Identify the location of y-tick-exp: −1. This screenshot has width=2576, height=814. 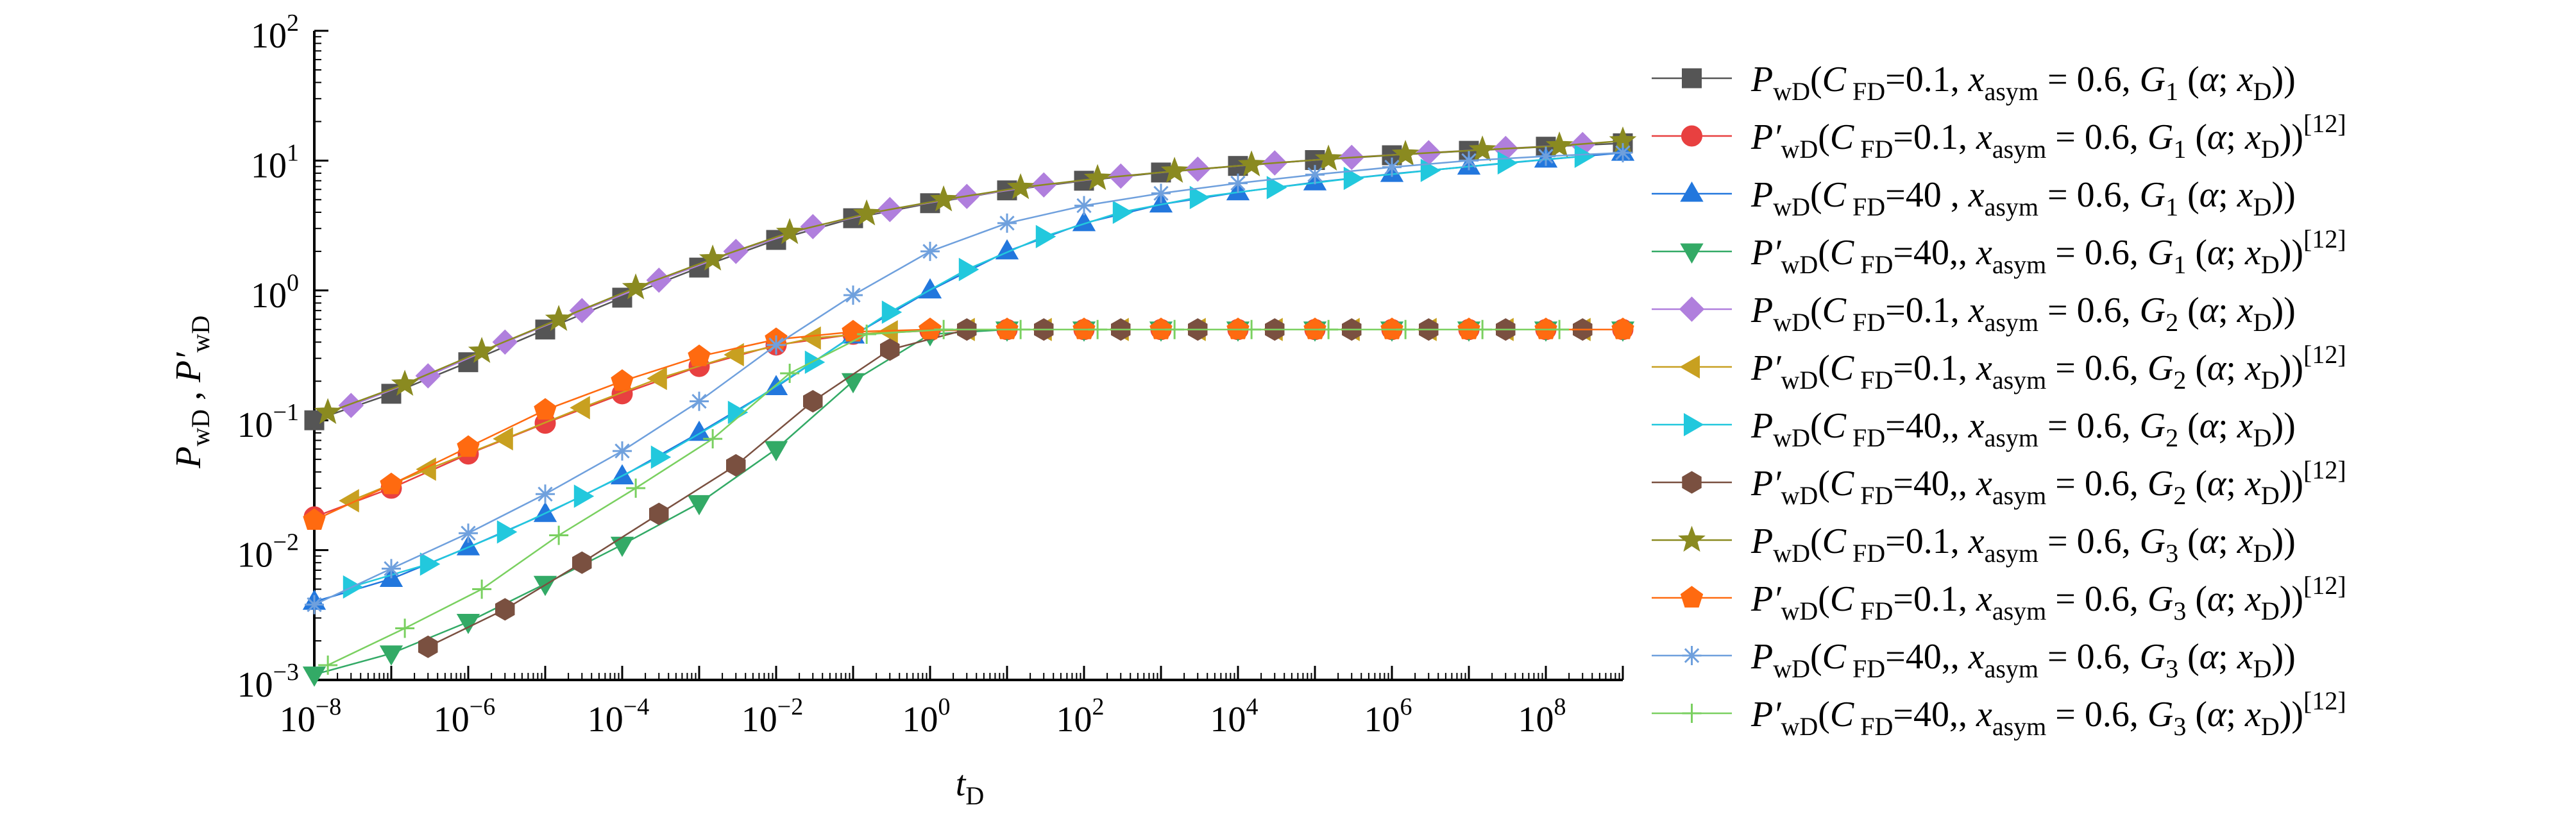
(286, 413).